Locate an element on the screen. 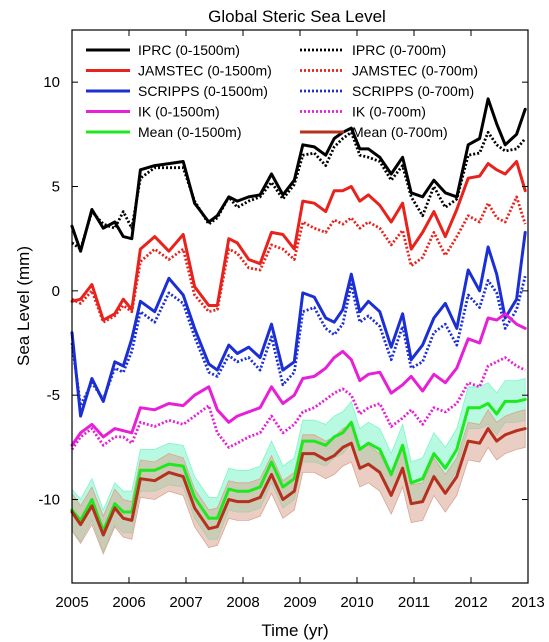  y-tick-label: -5 is located at coordinates (53, 395).